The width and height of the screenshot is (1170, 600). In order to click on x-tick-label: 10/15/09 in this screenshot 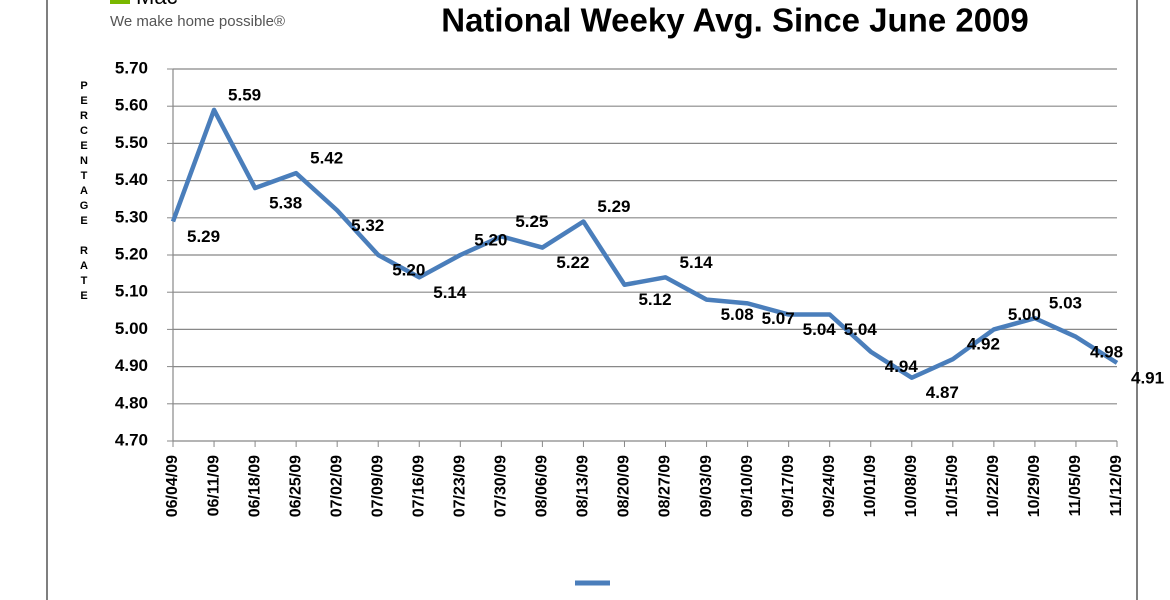, I will do `click(952, 486)`.